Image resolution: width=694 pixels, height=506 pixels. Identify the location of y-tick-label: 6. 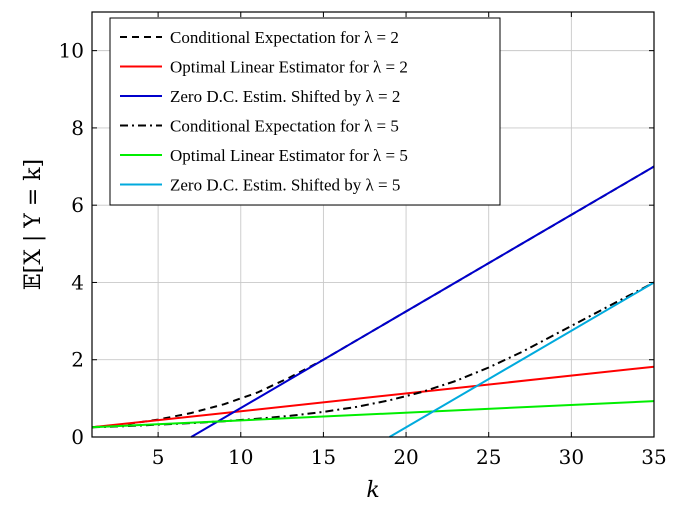
(77, 205).